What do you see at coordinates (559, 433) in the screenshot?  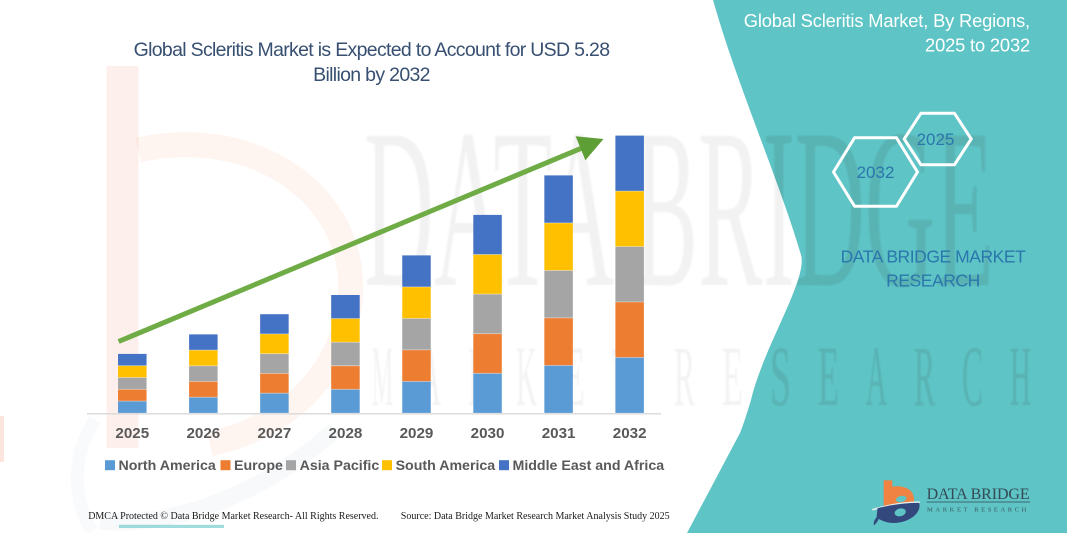 I see `svg-text: 2031` at bounding box center [559, 433].